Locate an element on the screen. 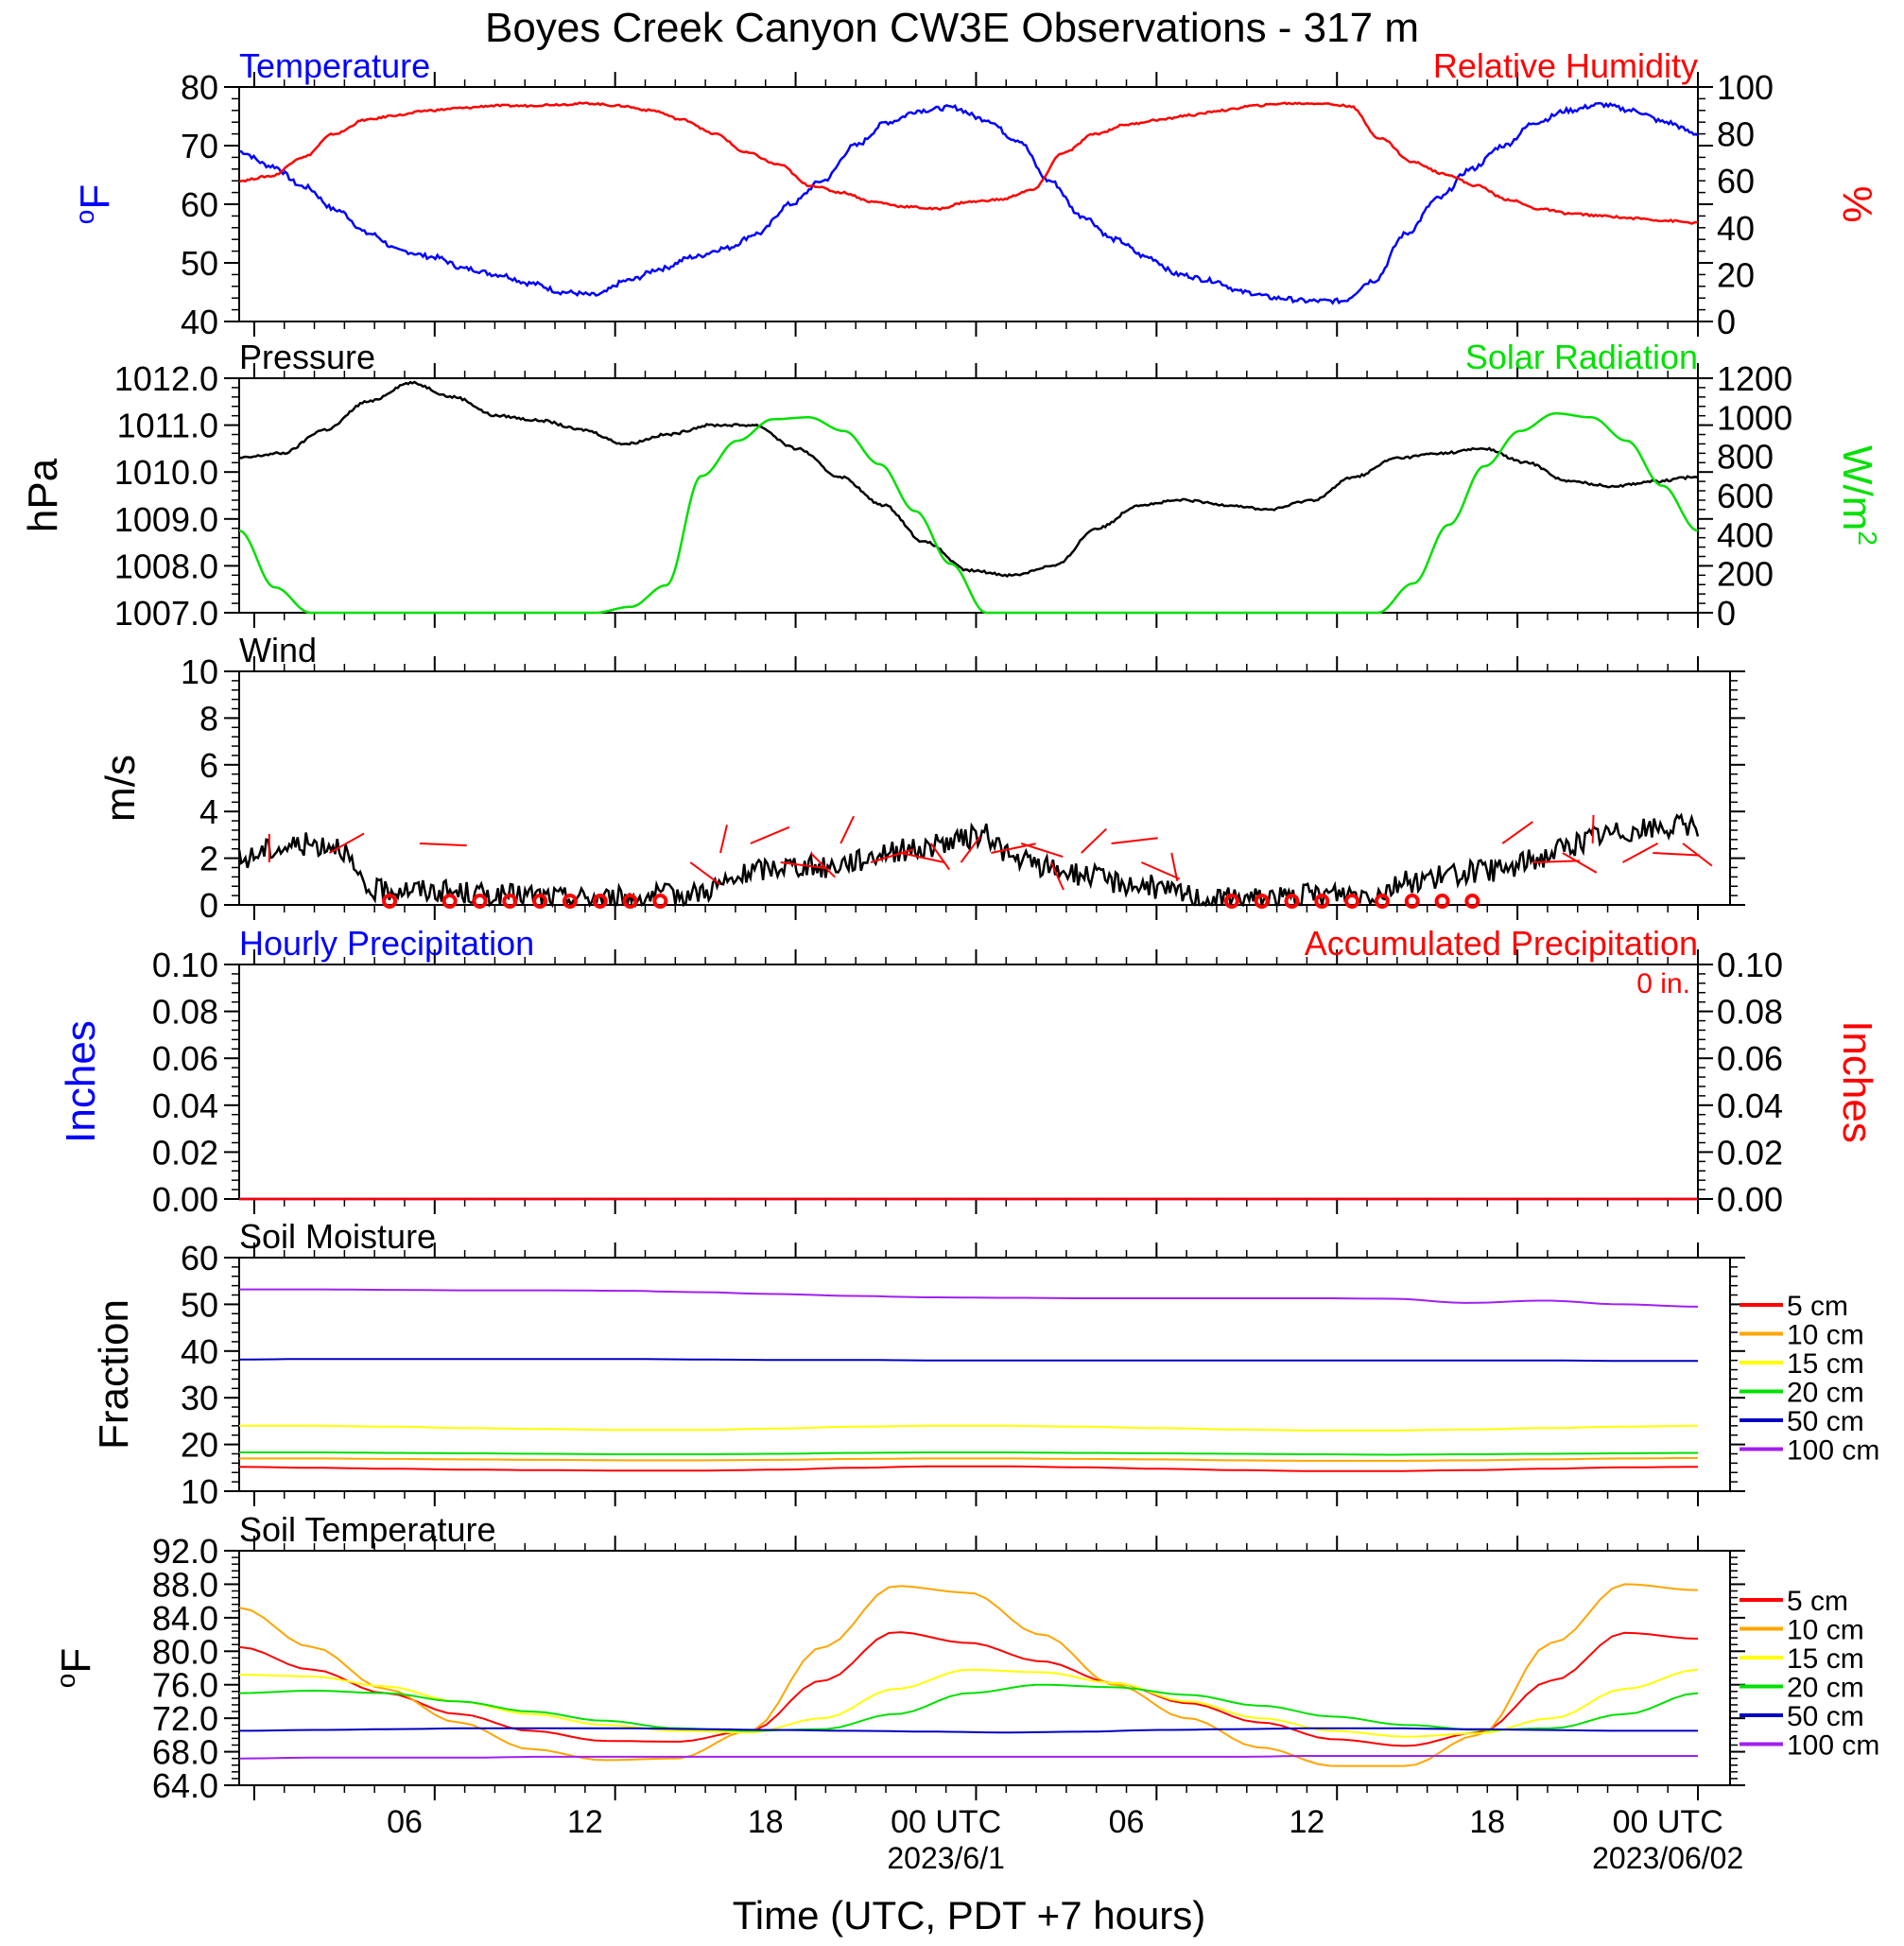 This screenshot has height=1946, width=1904. y-tick-label-right: 600 is located at coordinates (1746, 496).